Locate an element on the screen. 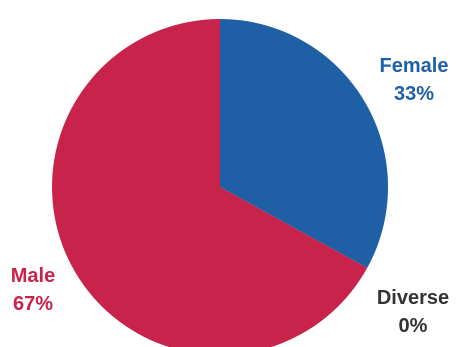 This screenshot has width=457, height=347. slice-value-male: 67% is located at coordinates (33, 304).